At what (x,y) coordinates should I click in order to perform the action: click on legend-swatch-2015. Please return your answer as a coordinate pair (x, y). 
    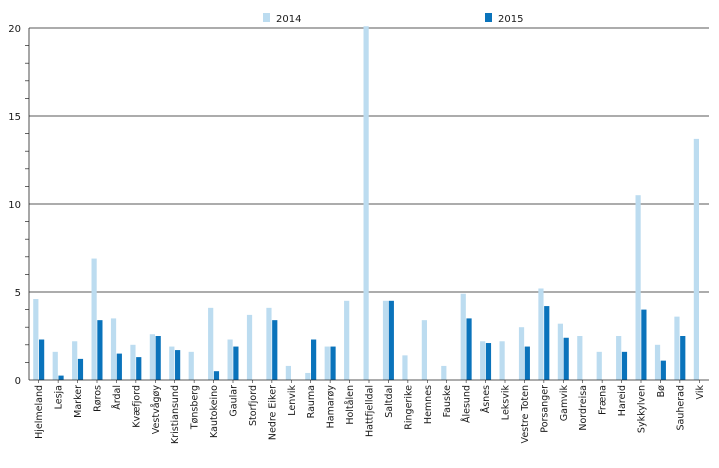
    Looking at the image, I should click on (488, 17).